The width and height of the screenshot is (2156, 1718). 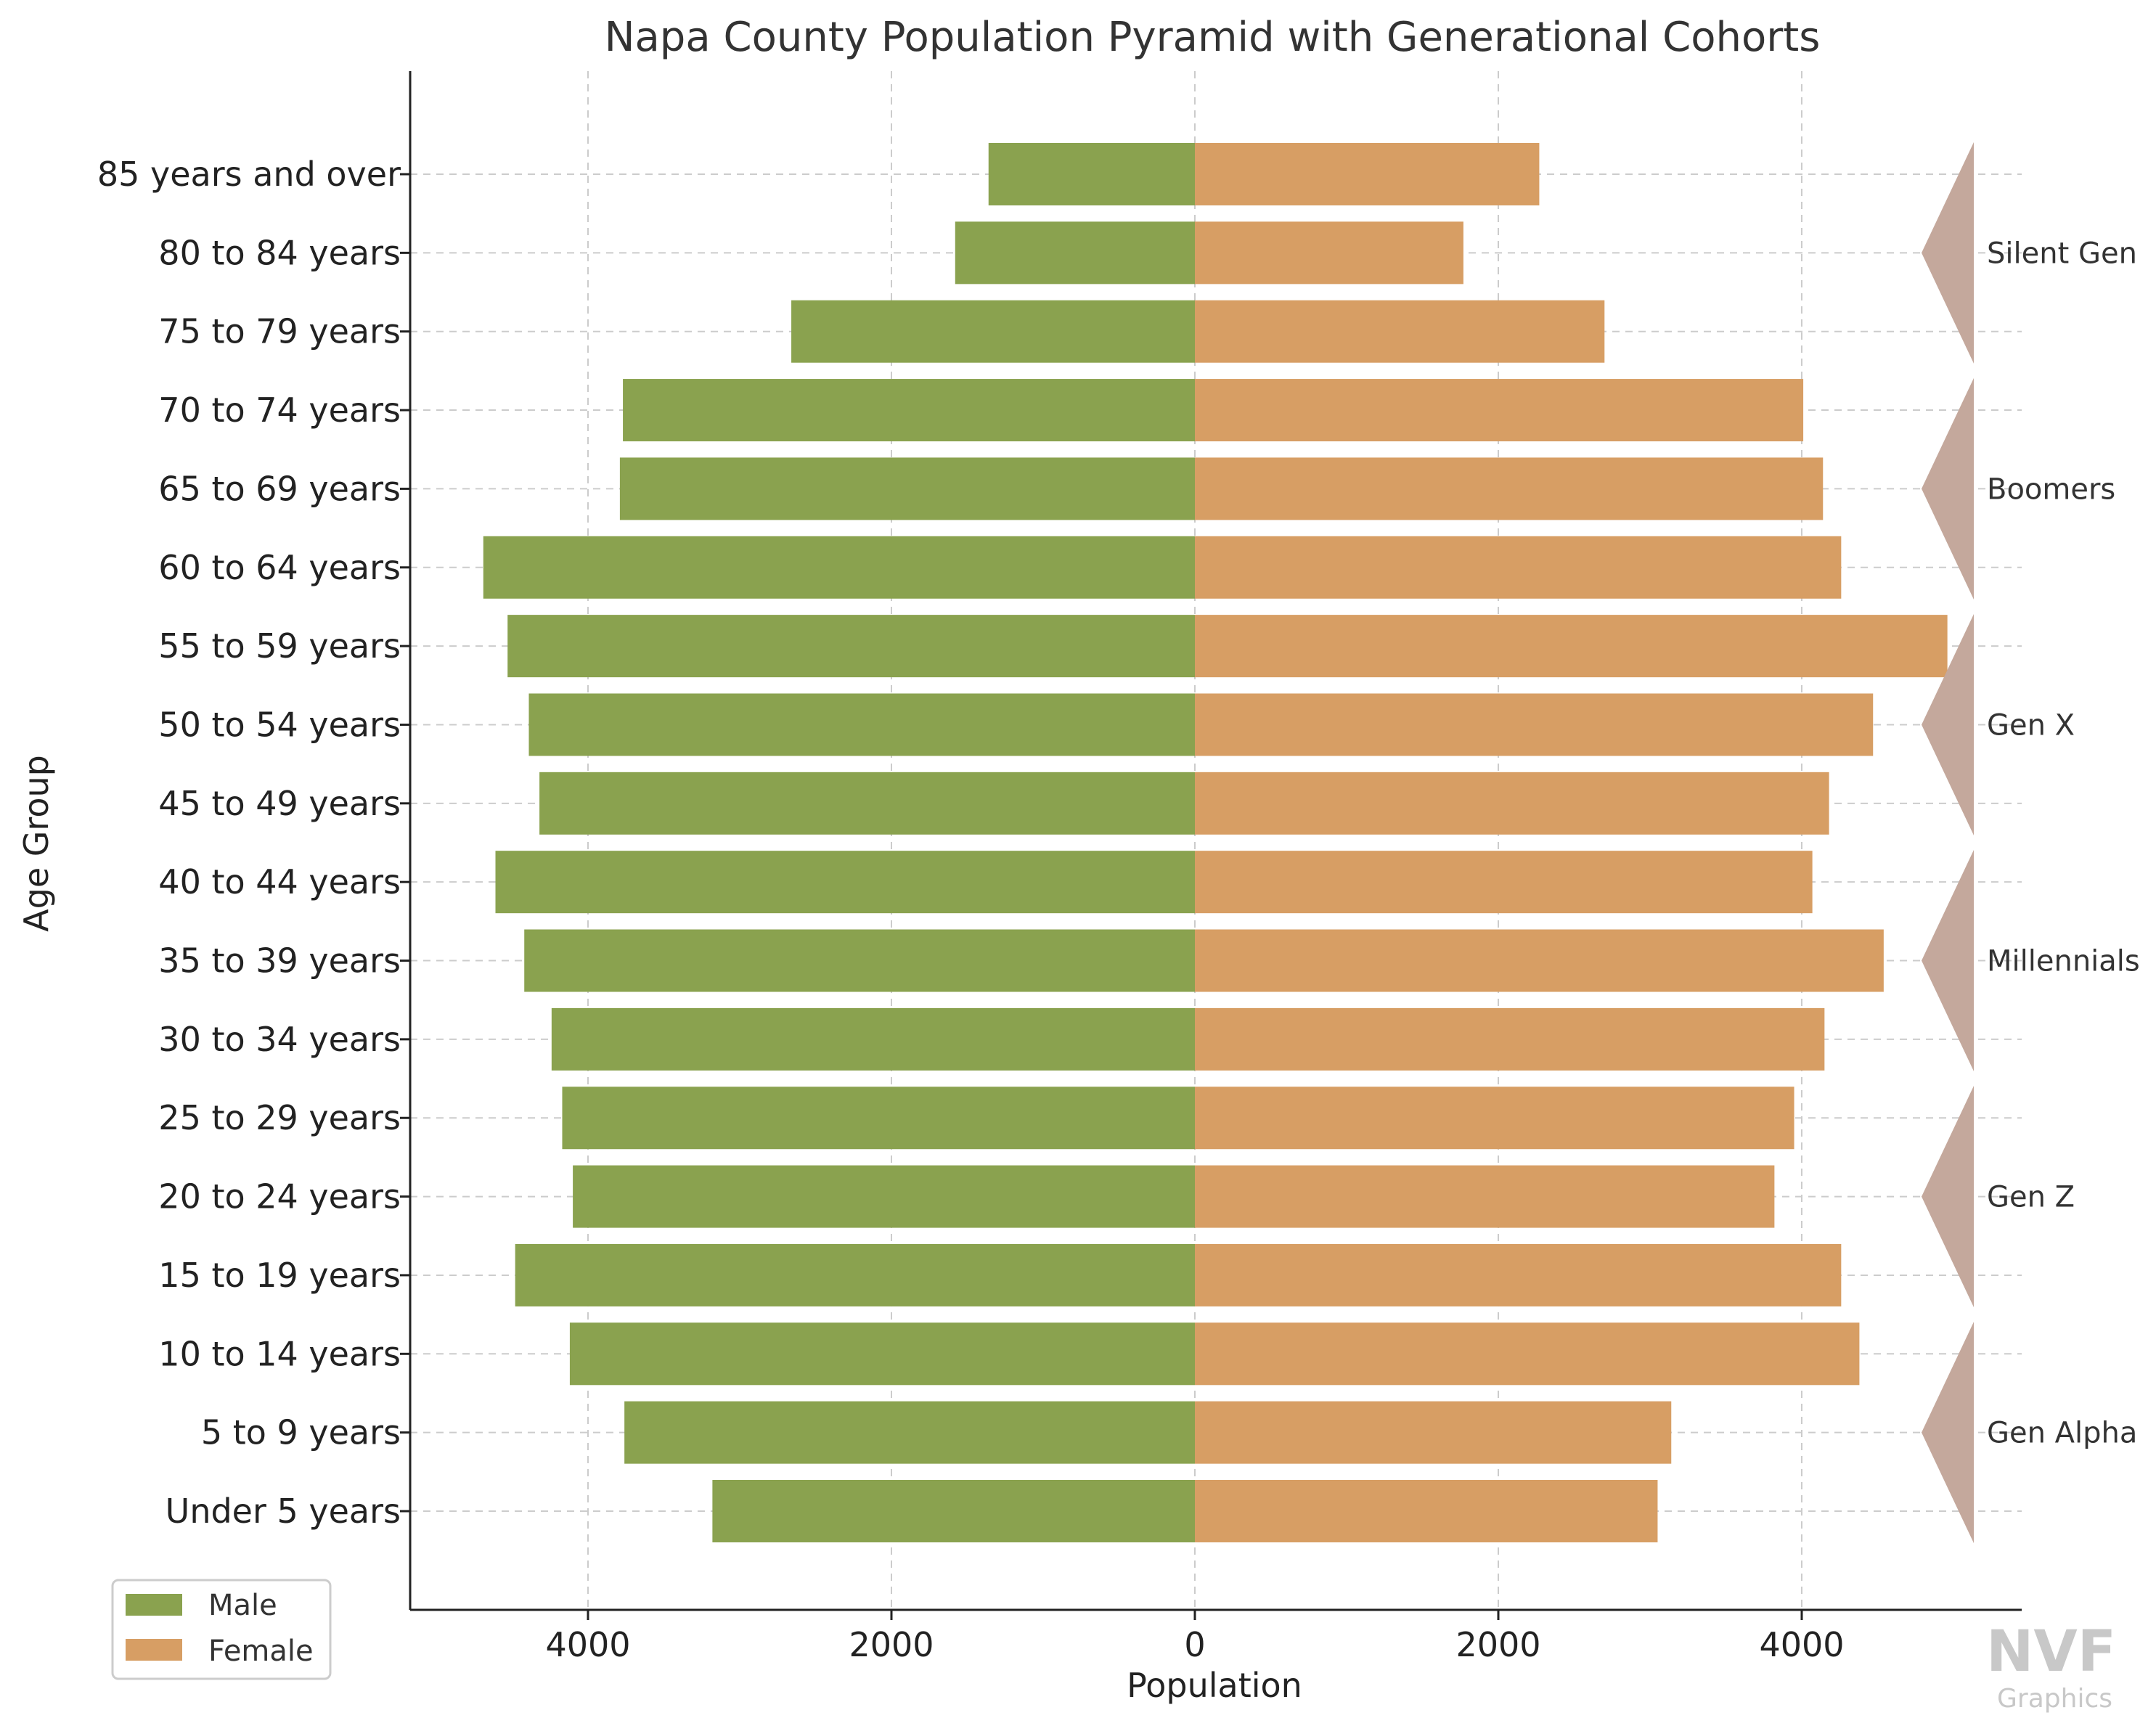 What do you see at coordinates (588, 1645) in the screenshot?
I see `x-tick-label-0: 4000` at bounding box center [588, 1645].